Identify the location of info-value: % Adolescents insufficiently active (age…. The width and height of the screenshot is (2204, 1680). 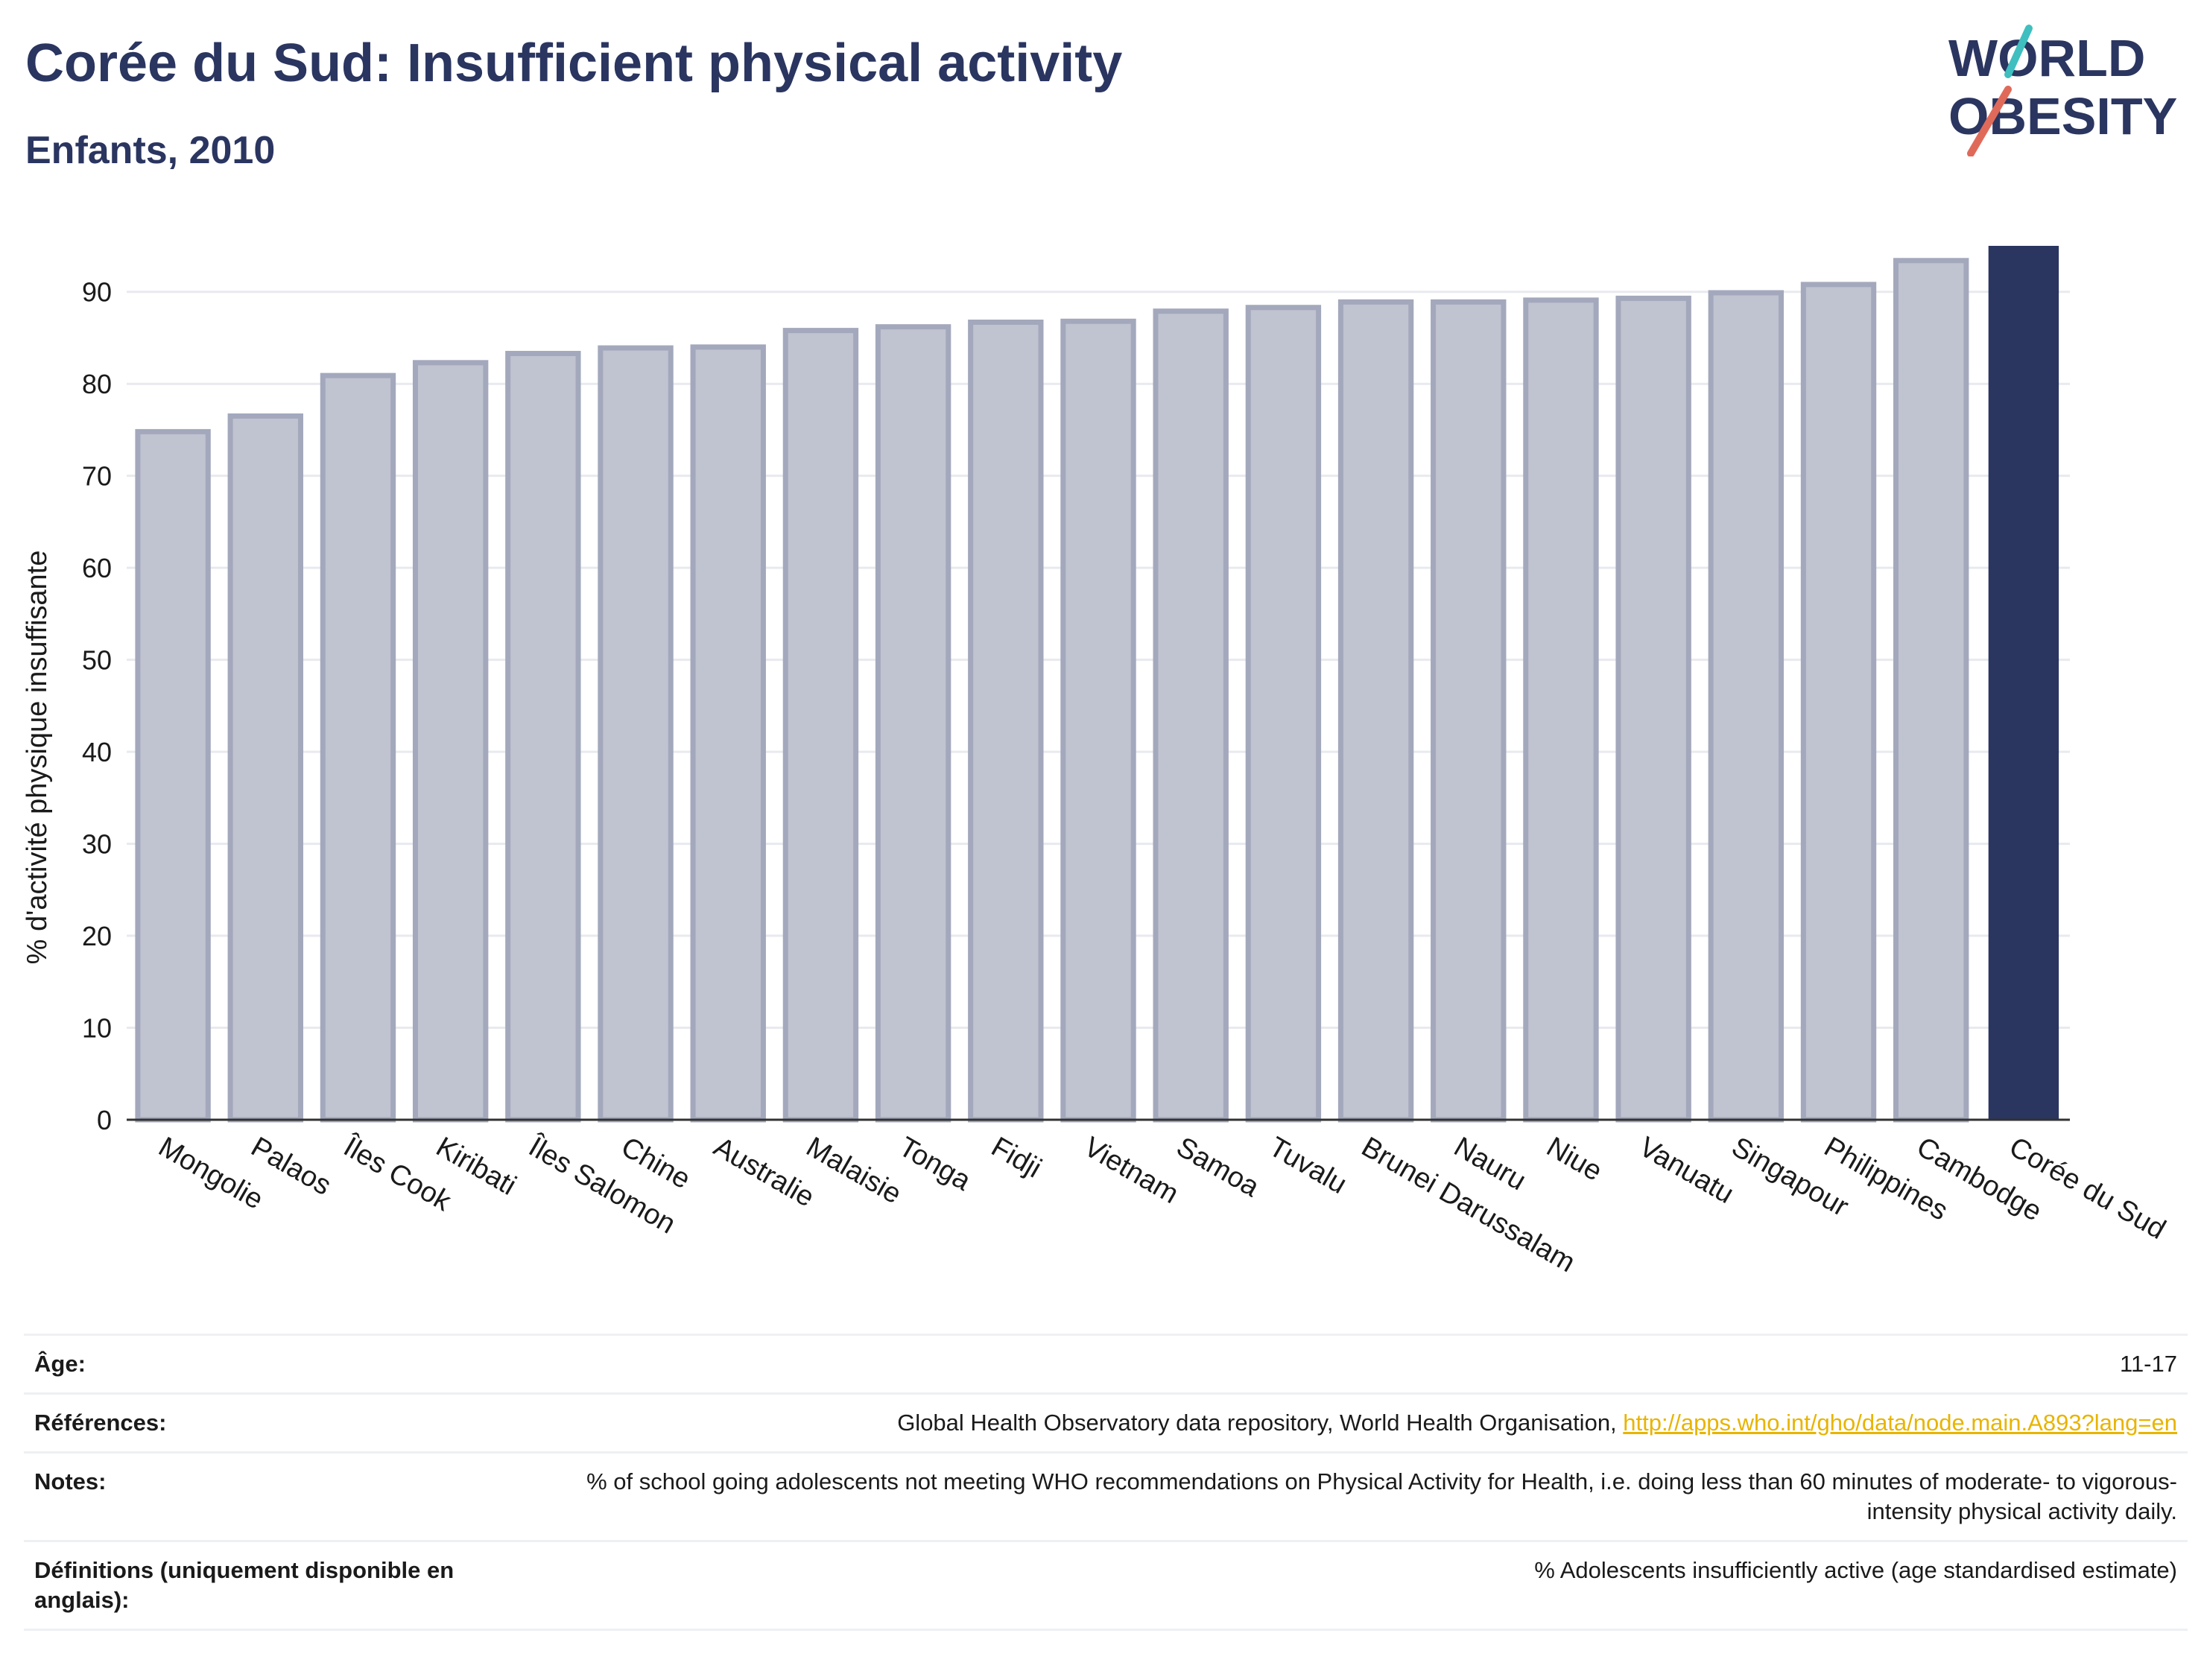
(1355, 1586).